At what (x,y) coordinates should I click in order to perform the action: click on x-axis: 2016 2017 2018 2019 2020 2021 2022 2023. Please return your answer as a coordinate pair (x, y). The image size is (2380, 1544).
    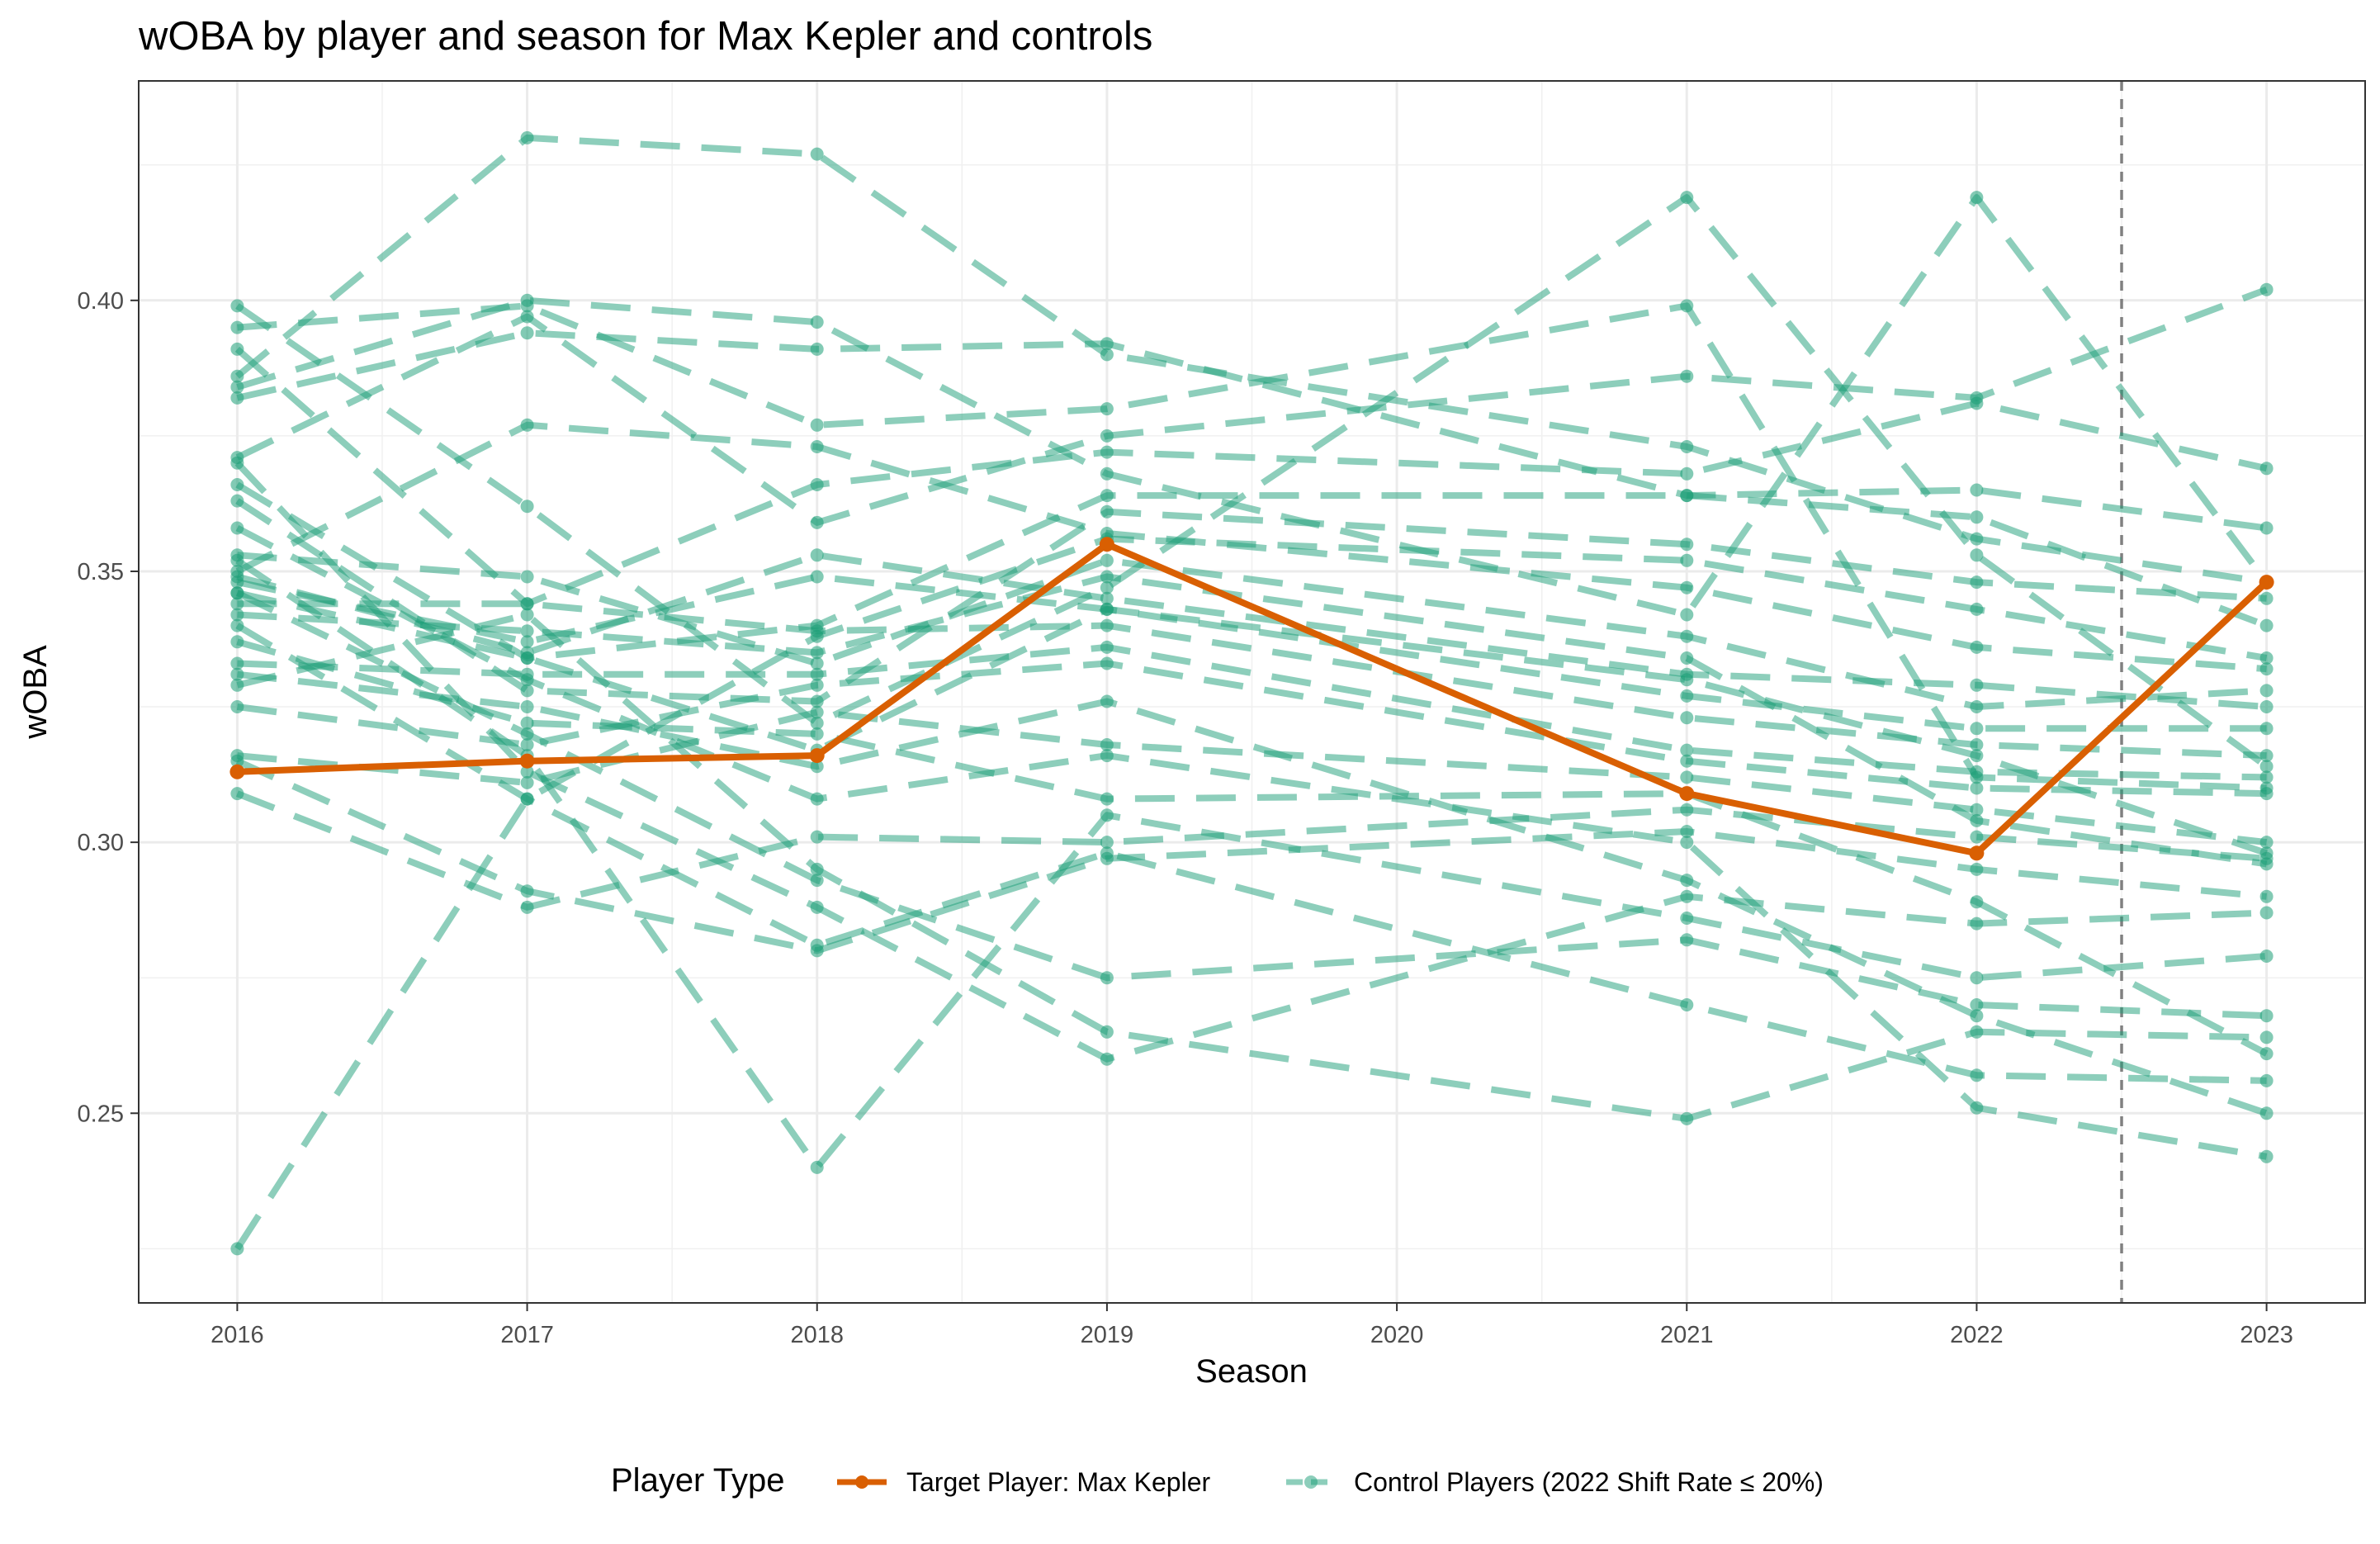
    Looking at the image, I should click on (1252, 1326).